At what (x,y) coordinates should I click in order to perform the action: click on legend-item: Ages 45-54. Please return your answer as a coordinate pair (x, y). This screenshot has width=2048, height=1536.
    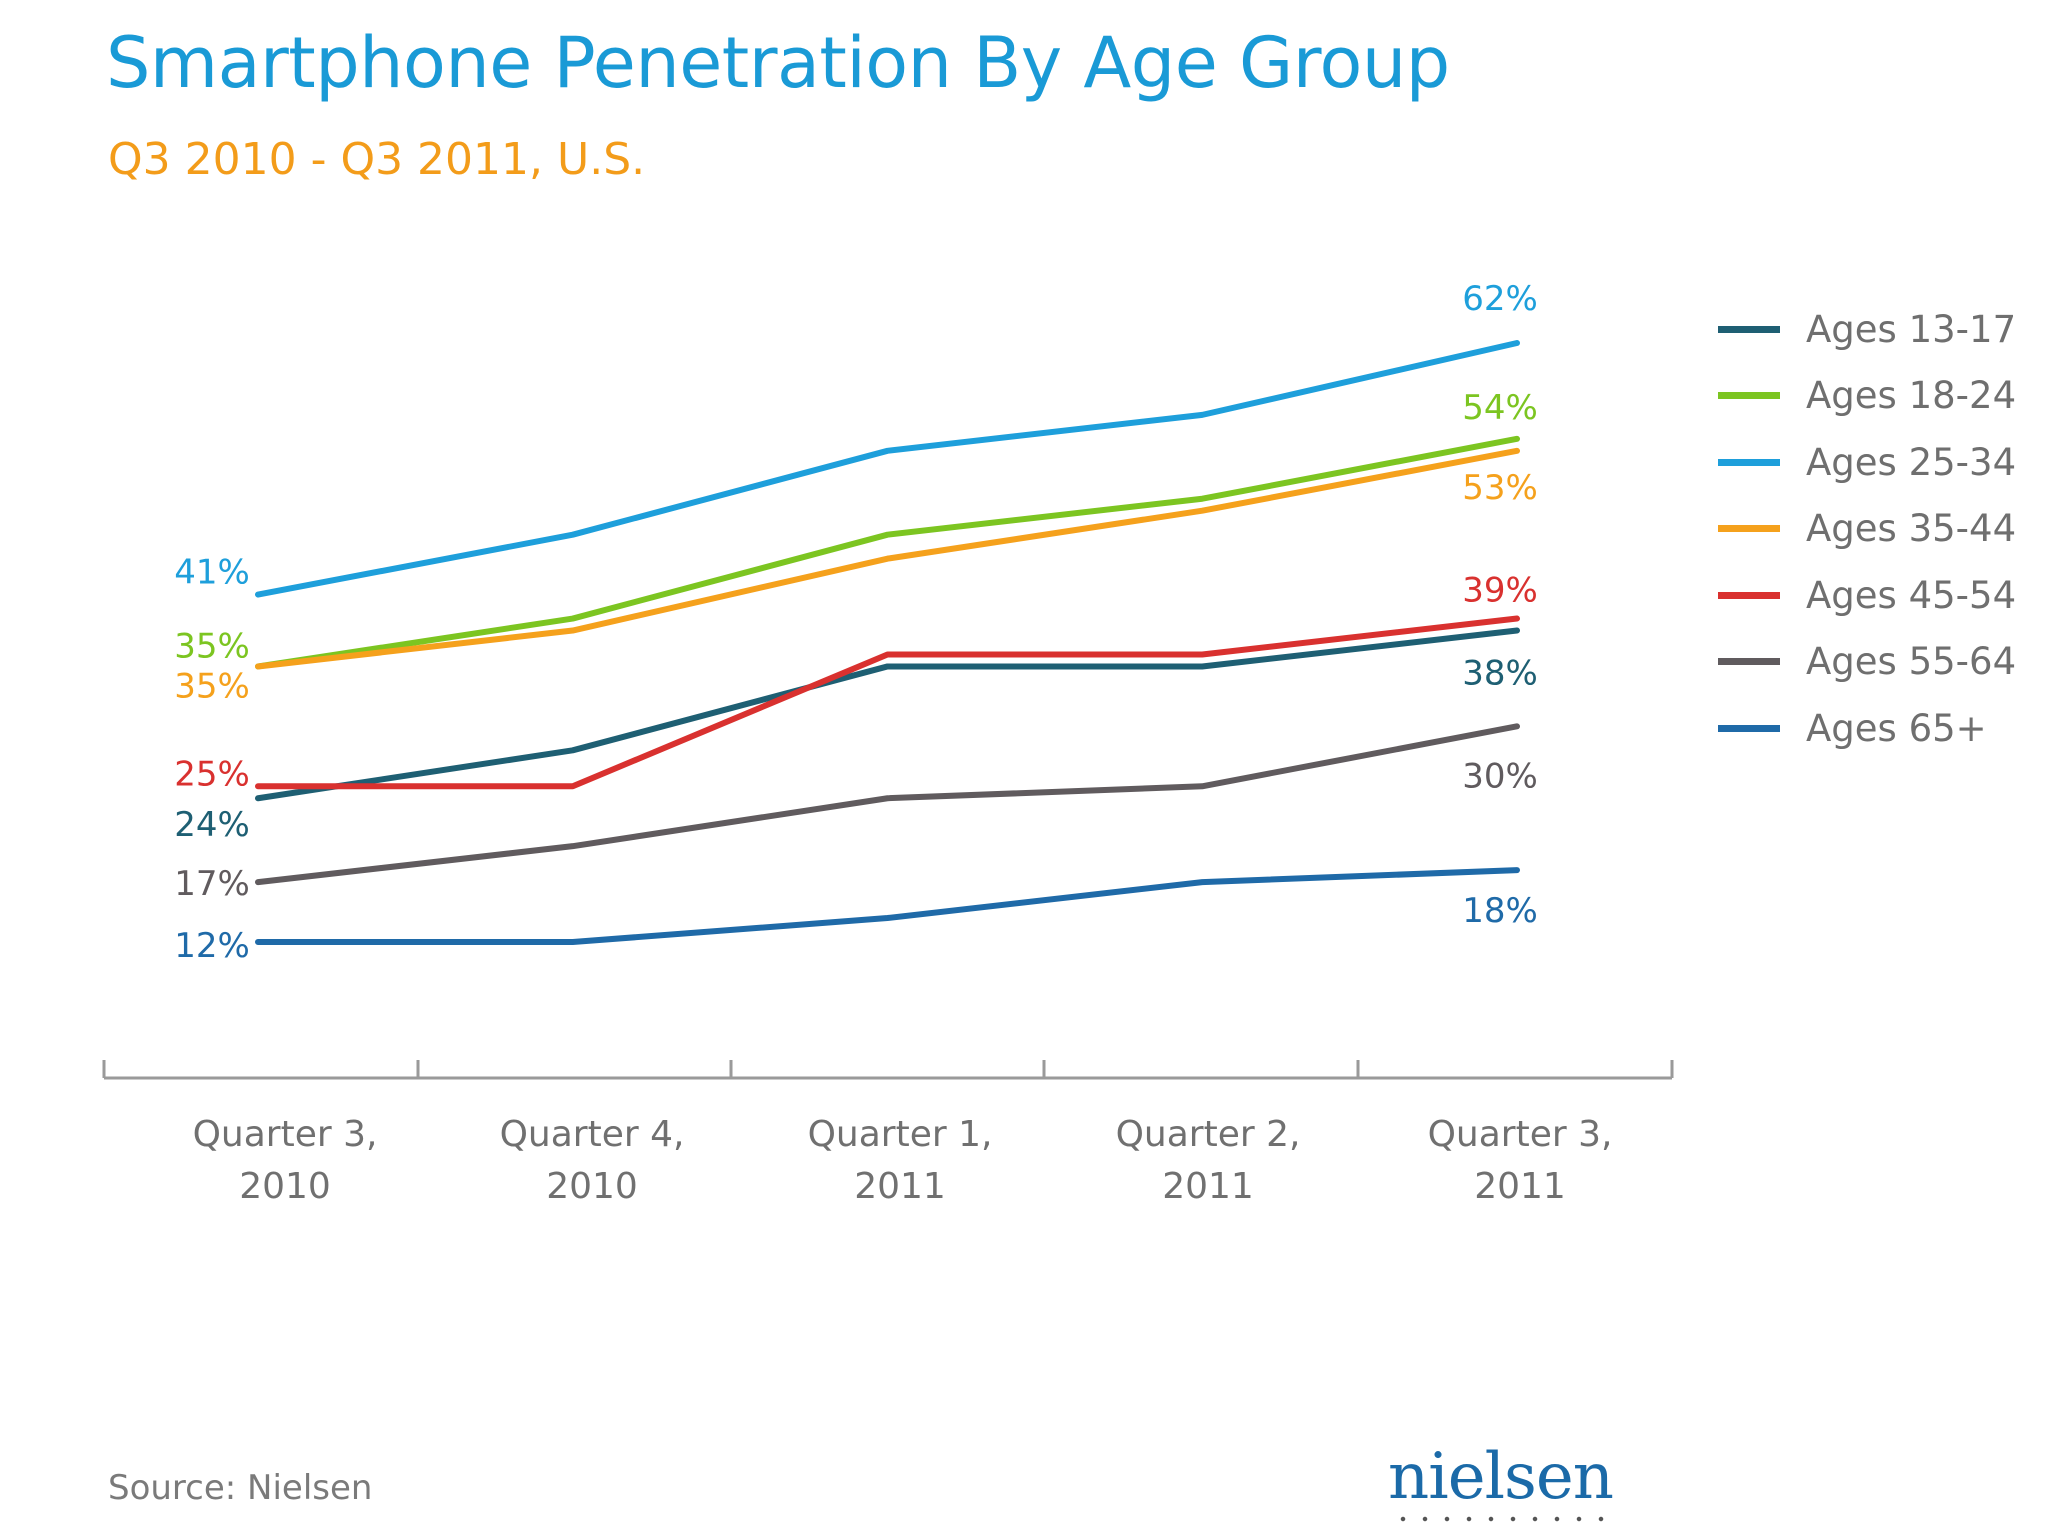
    Looking at the image, I should click on (1867, 595).